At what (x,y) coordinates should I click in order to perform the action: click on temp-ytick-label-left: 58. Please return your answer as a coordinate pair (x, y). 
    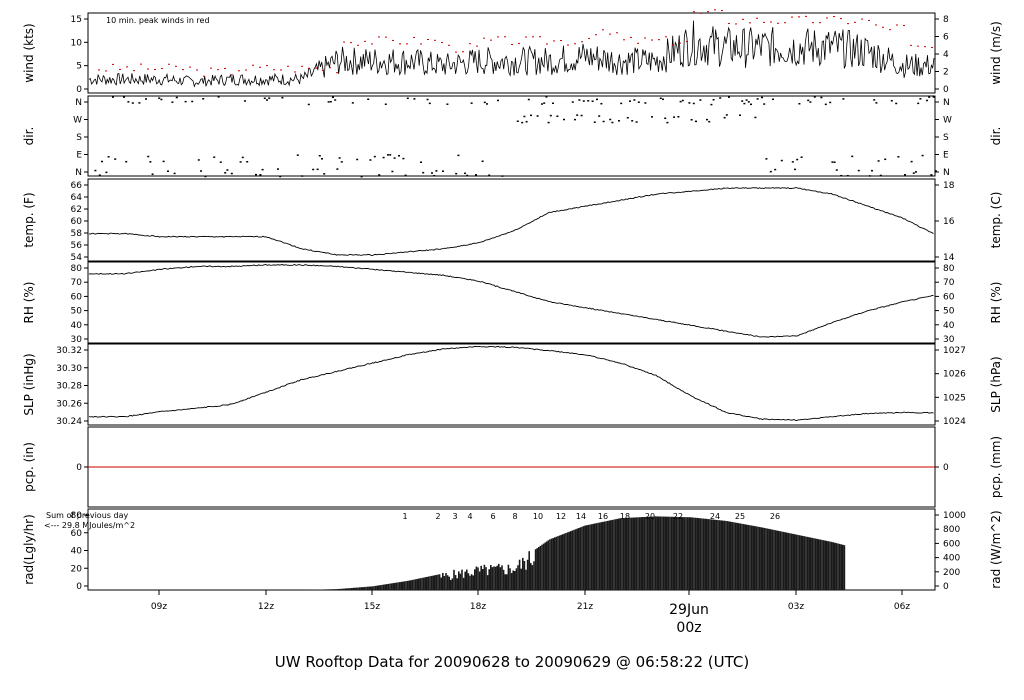
    Looking at the image, I should click on (77, 234).